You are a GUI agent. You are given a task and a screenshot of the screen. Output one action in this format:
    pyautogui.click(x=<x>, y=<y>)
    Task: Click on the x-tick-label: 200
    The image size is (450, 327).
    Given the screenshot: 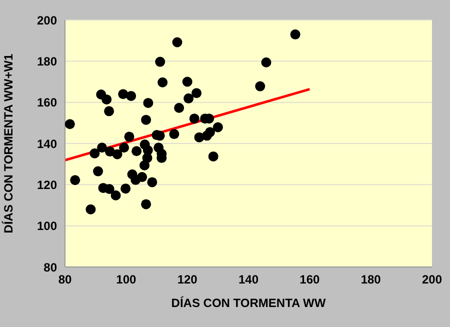 What is the action you would take?
    pyautogui.click(x=432, y=279)
    